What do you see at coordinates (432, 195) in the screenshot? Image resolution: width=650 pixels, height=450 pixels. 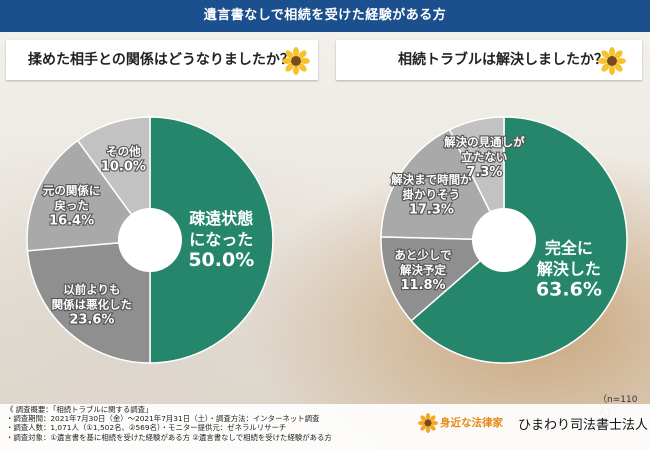 I see `slice-category-label: 掛かりそう` at bounding box center [432, 195].